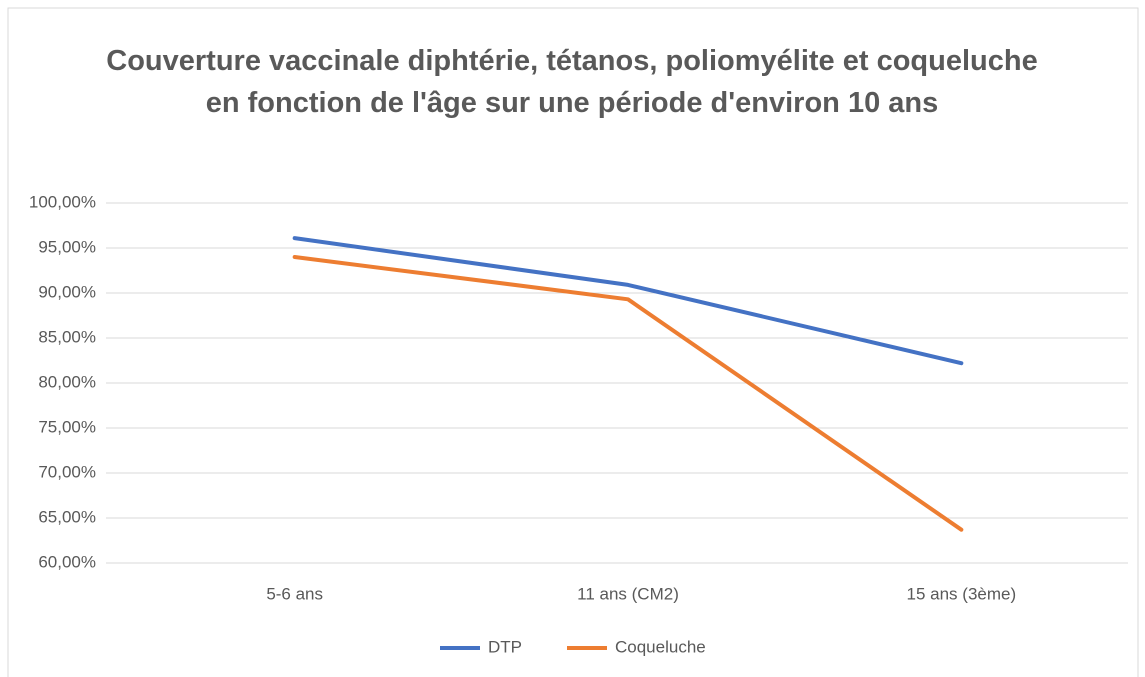 This screenshot has height=677, width=1145. Describe the element at coordinates (62, 201) in the screenshot. I see `y-tick-label: 100,00%` at that location.